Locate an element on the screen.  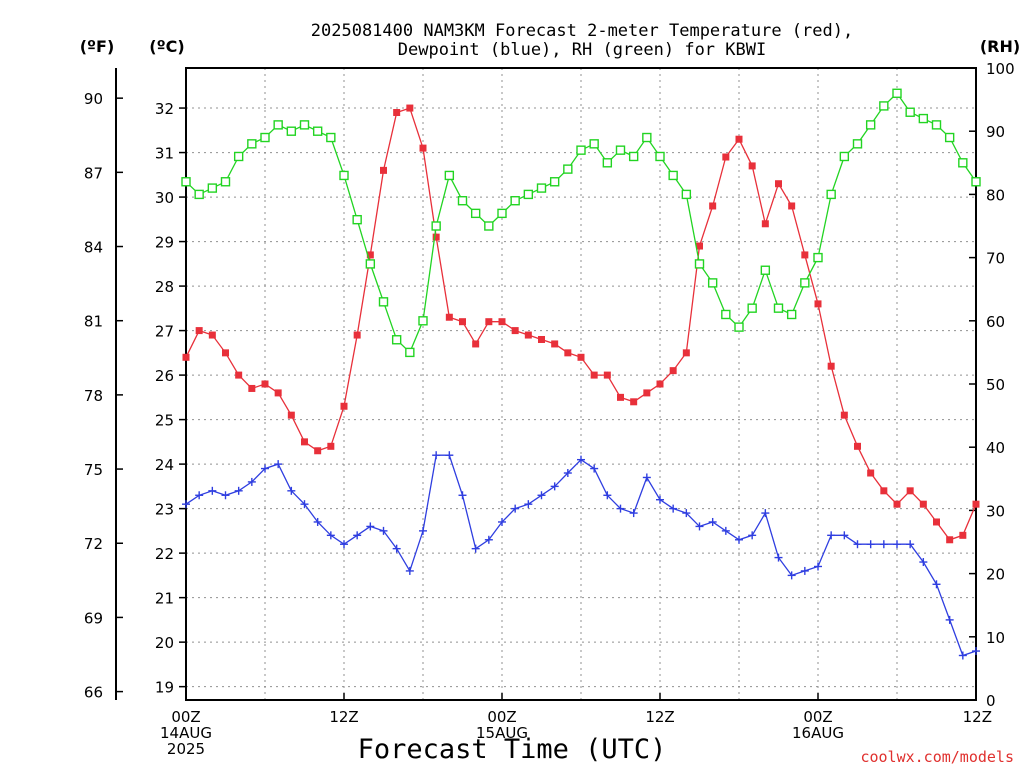
celsius-tick-label: 23 is located at coordinates (164, 510).